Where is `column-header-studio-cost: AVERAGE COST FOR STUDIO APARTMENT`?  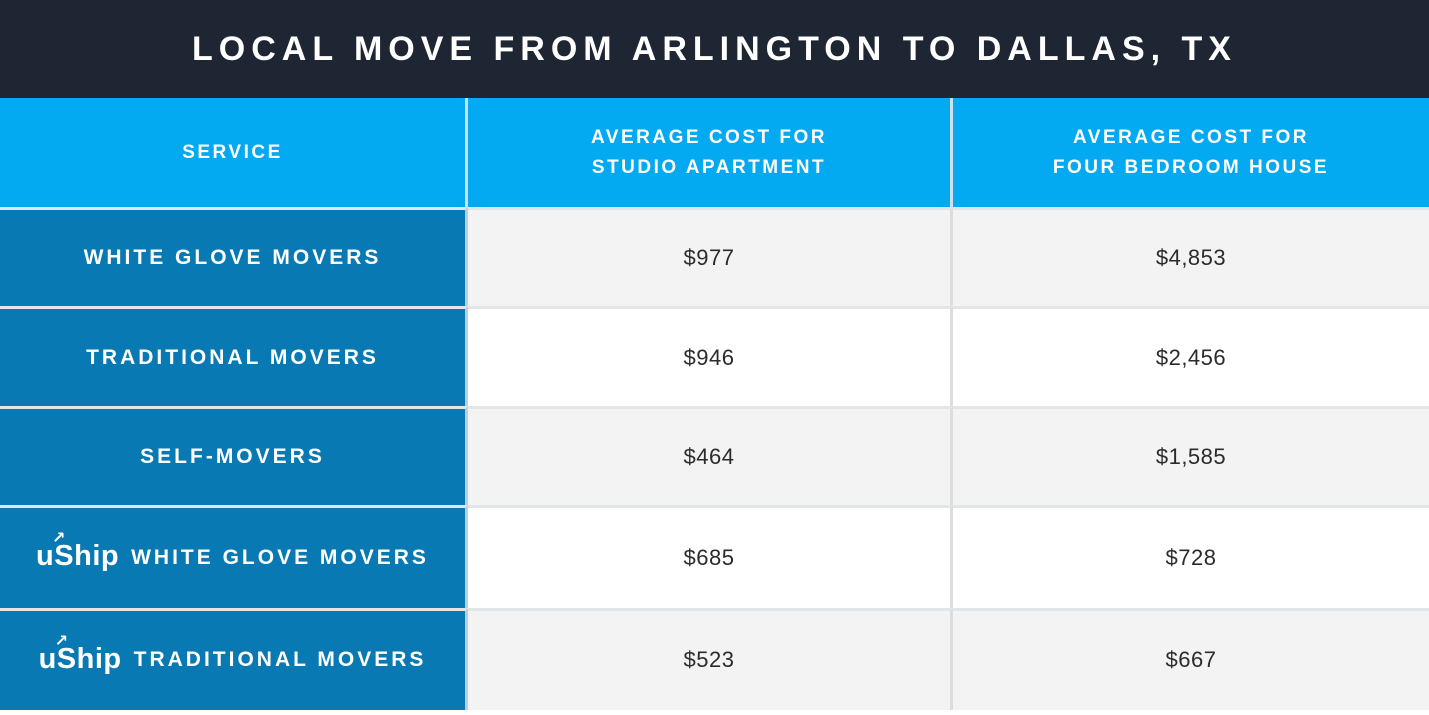 column-header-studio-cost: AVERAGE COST FOR STUDIO APARTMENT is located at coordinates (710, 152).